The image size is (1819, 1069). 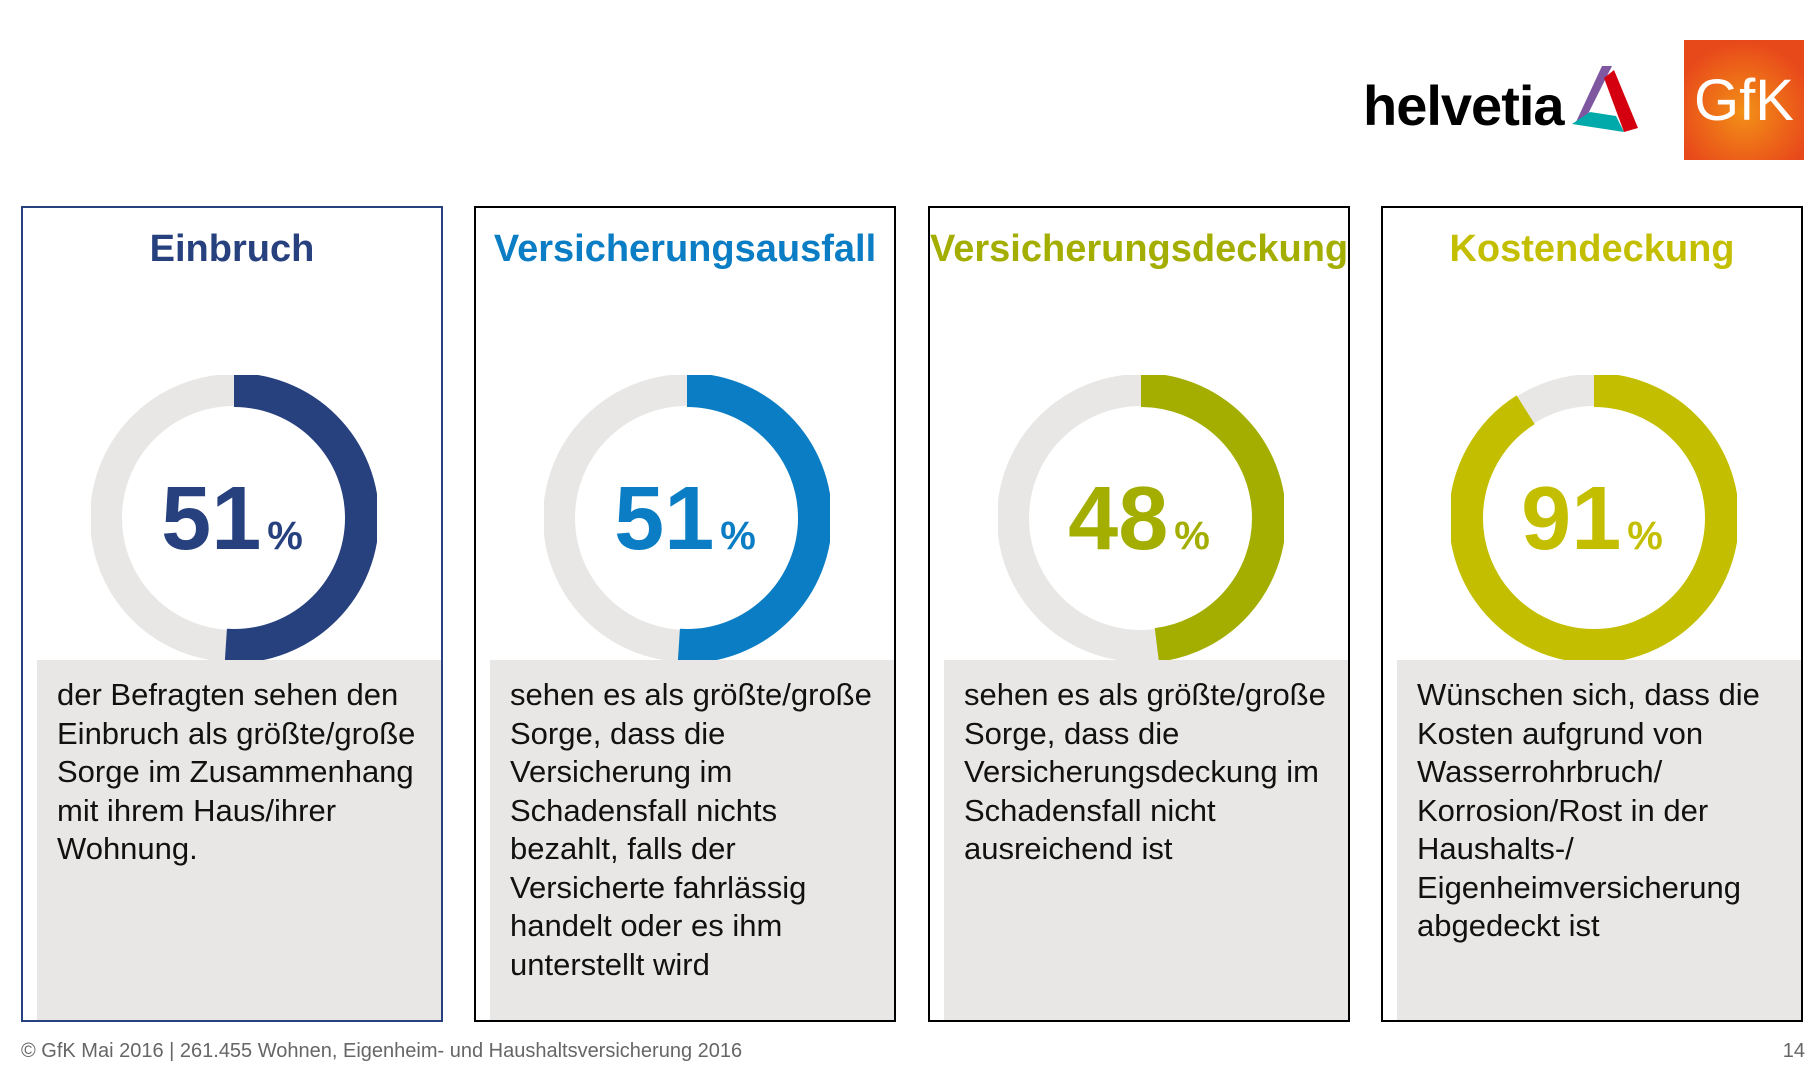 I want to click on panel-title: Versicherungsdeckung, so click(x=1139, y=249).